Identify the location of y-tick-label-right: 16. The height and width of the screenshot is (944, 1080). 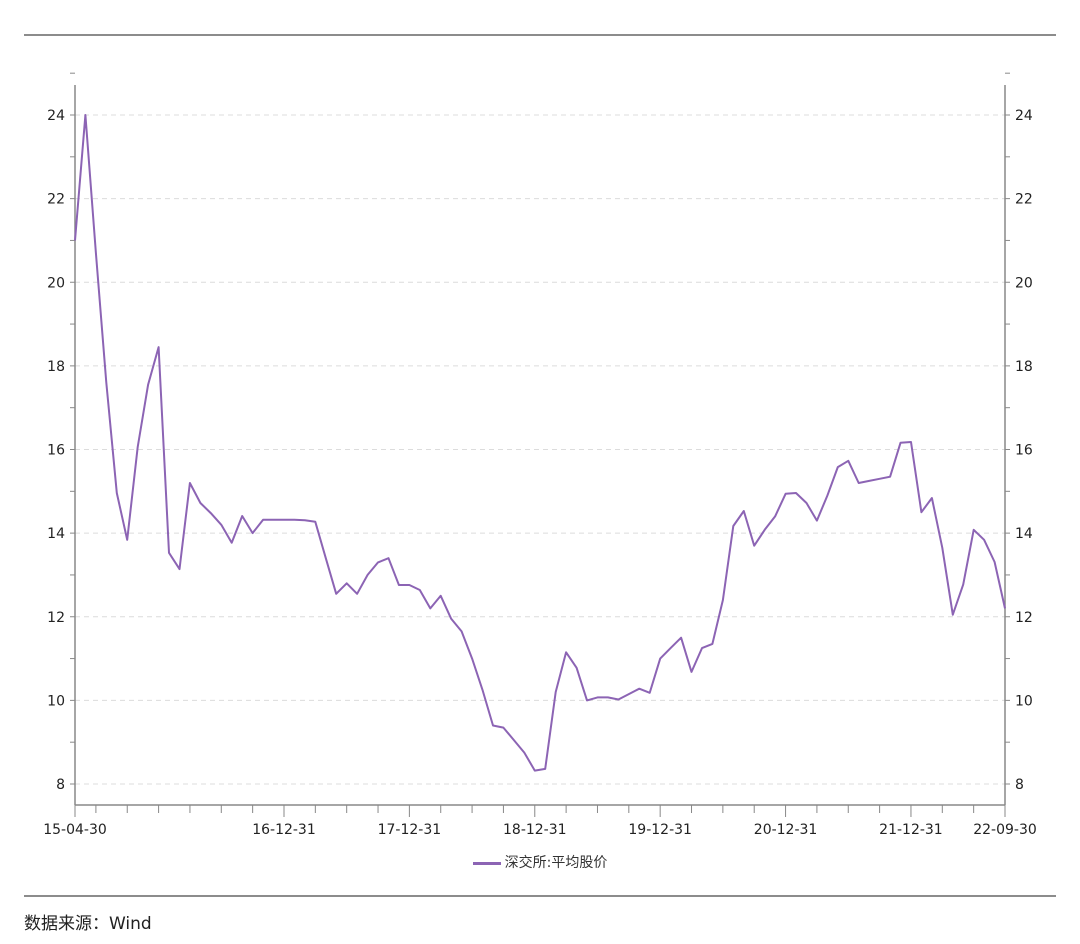
(1024, 451).